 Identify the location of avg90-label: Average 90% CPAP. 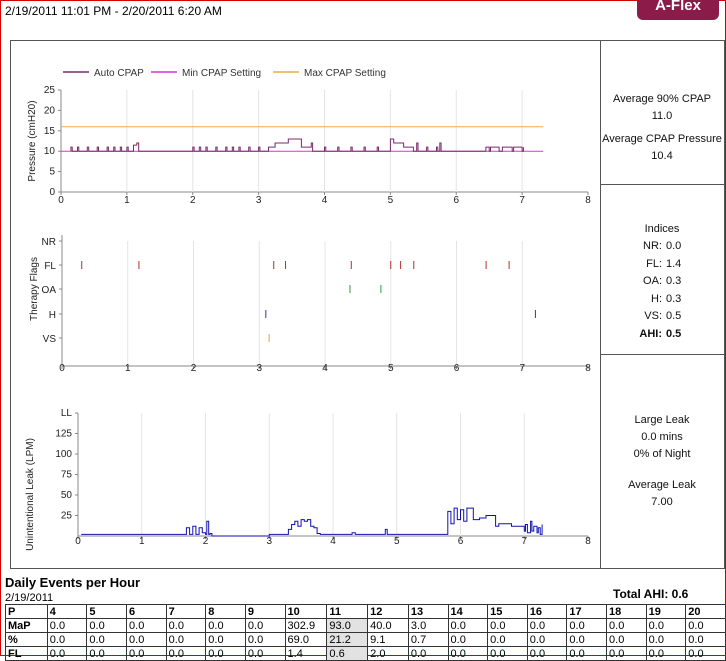
(662, 99).